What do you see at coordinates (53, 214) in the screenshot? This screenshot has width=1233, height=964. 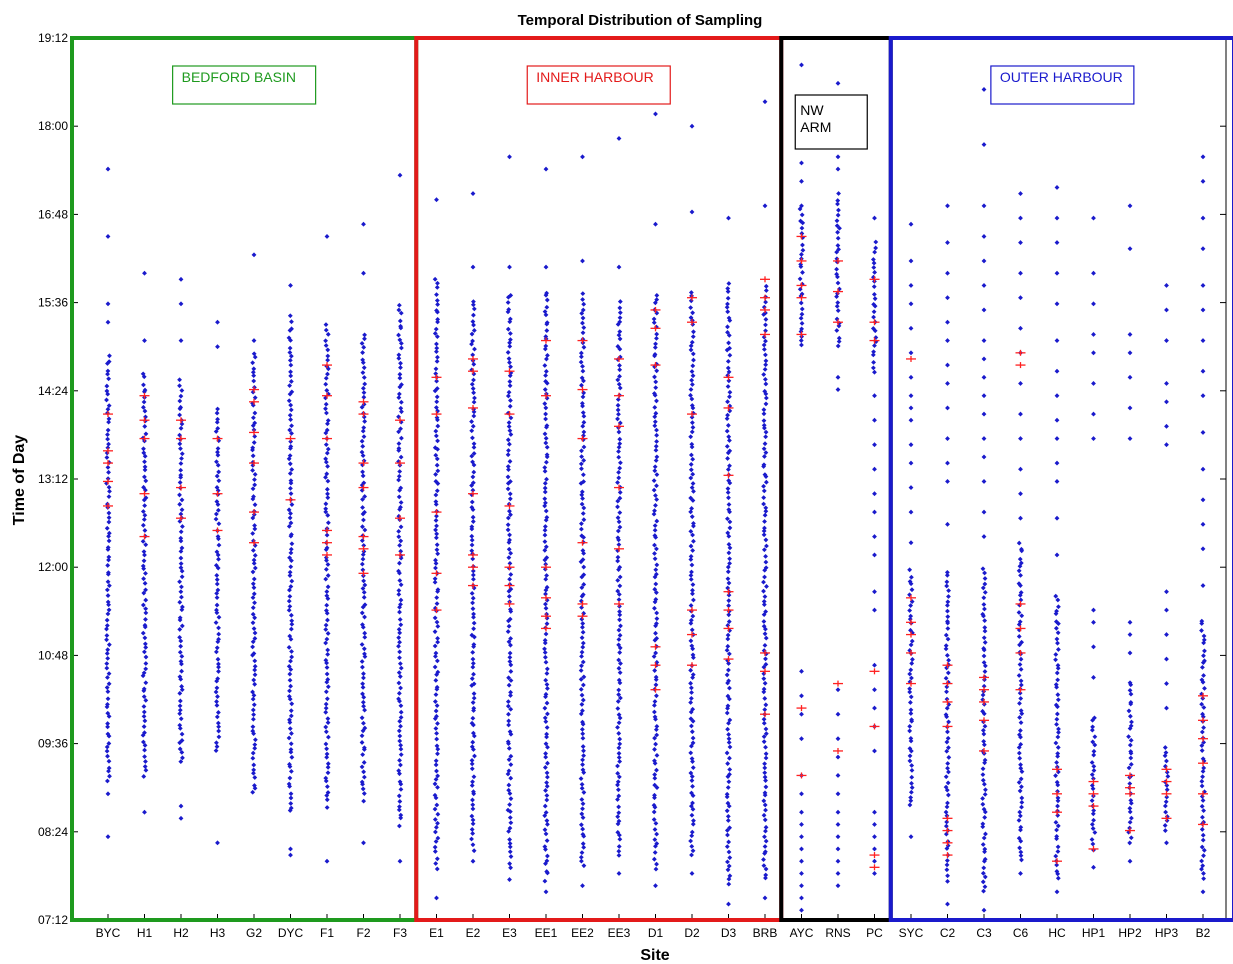 I see `y-tick-label: 16:48` at bounding box center [53, 214].